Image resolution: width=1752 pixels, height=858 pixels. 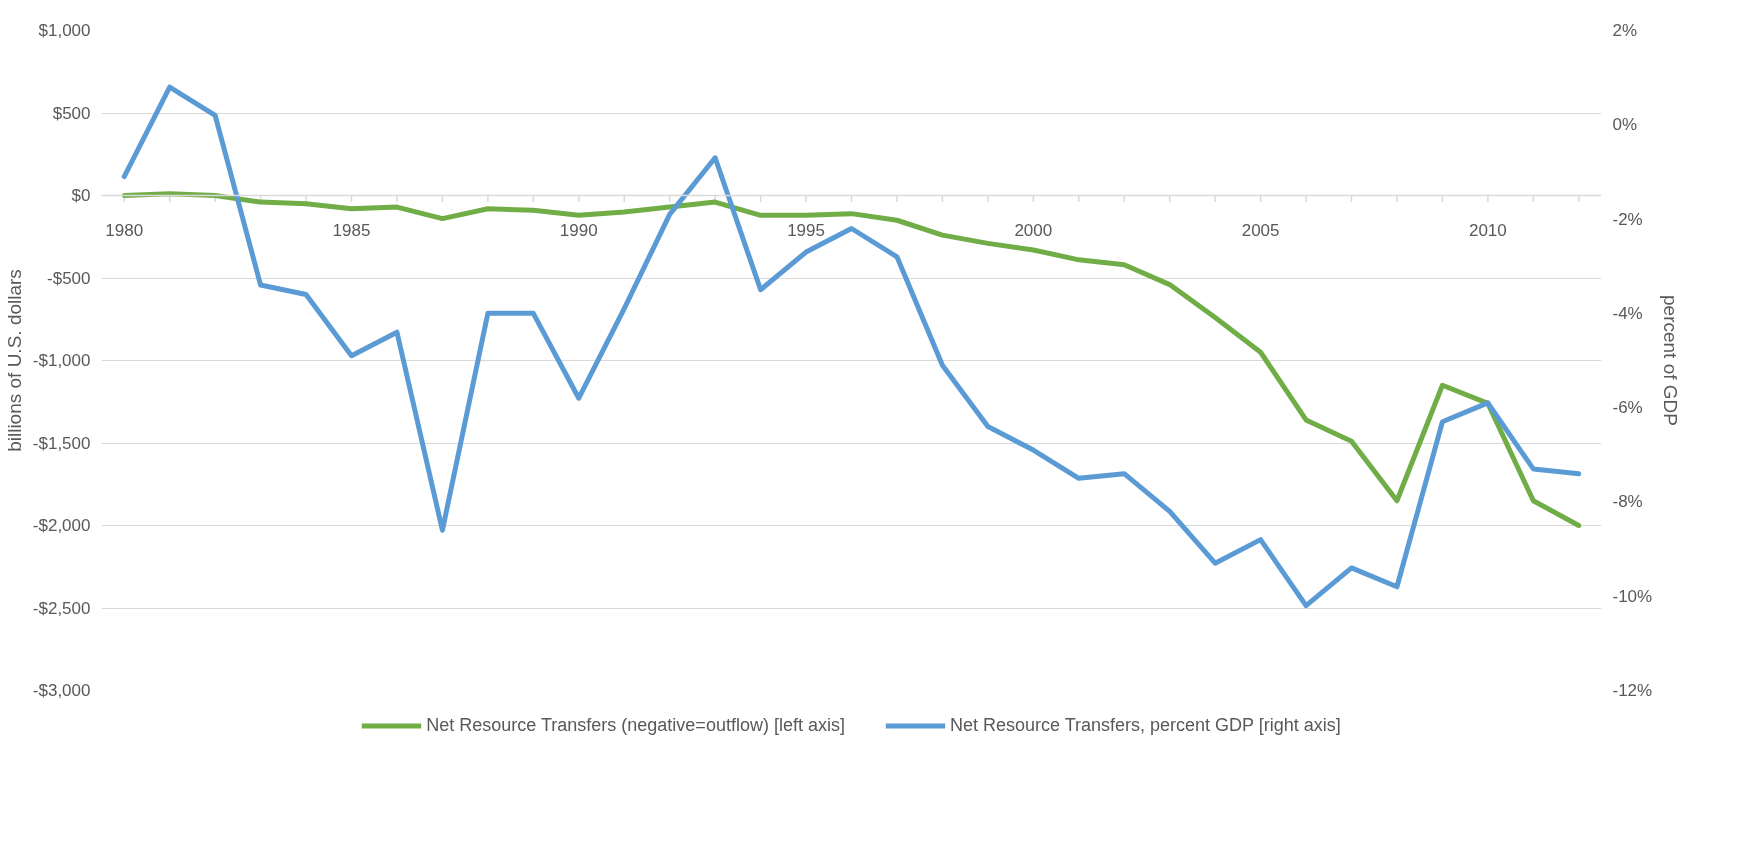 What do you see at coordinates (69, 278) in the screenshot?
I see `y-tick-label: -$500` at bounding box center [69, 278].